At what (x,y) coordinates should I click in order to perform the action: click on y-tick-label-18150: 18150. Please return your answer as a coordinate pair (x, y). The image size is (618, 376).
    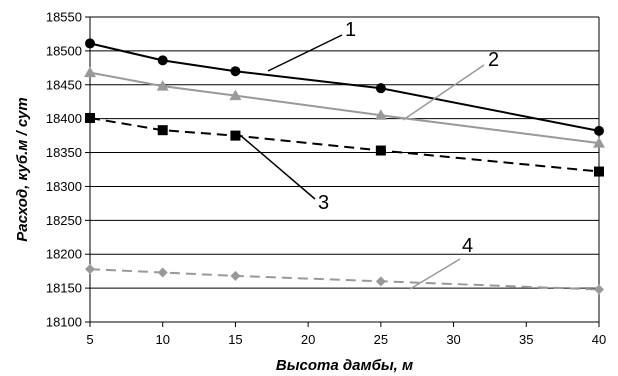
    Looking at the image, I should click on (64, 288).